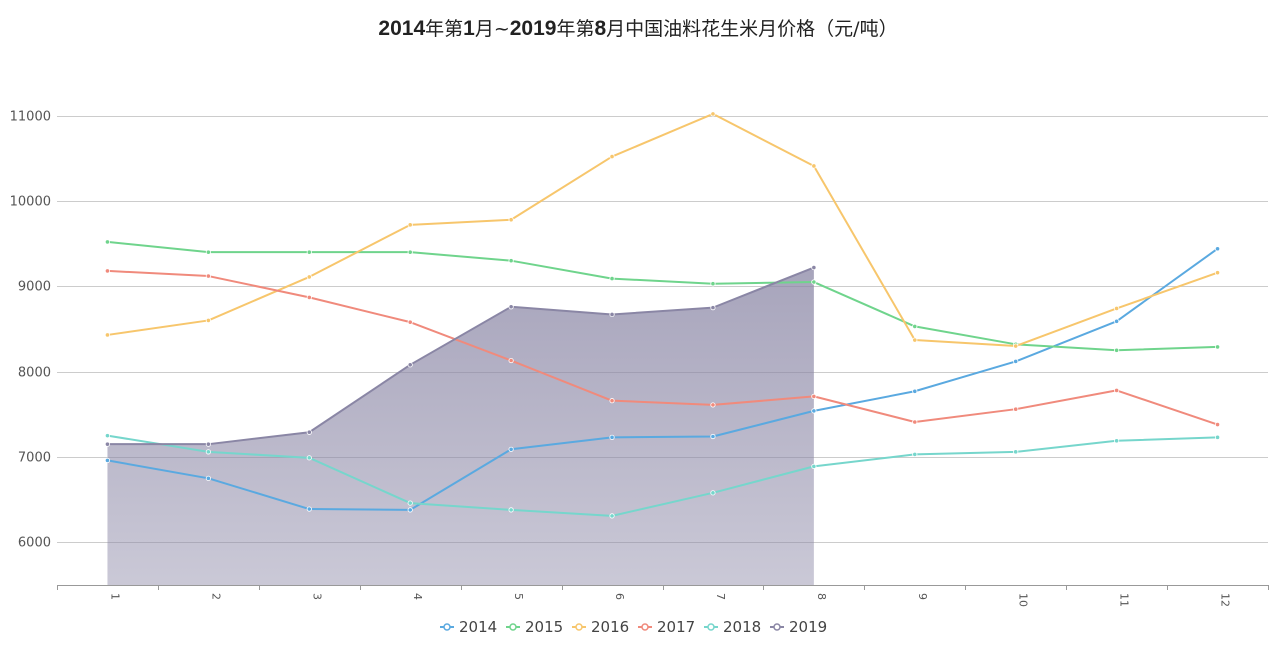 Image resolution: width=1276 pixels, height=651 pixels. Describe the element at coordinates (579, 627) in the screenshot. I see `legend-2016-marker` at that location.